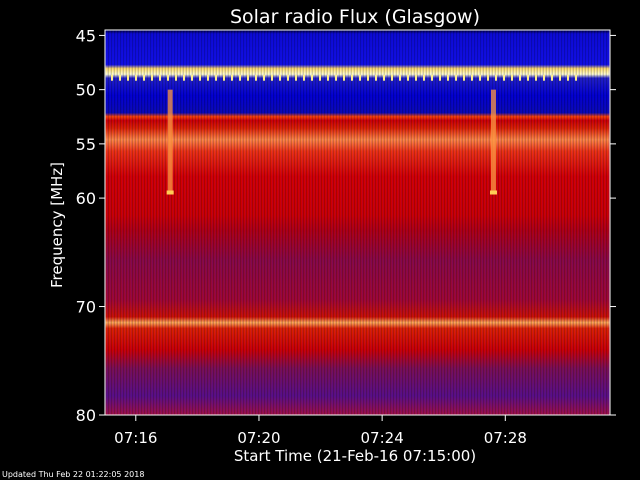 The height and width of the screenshot is (480, 640). What do you see at coordinates (382, 438) in the screenshot?
I see `x-tick-label: 07:24` at bounding box center [382, 438].